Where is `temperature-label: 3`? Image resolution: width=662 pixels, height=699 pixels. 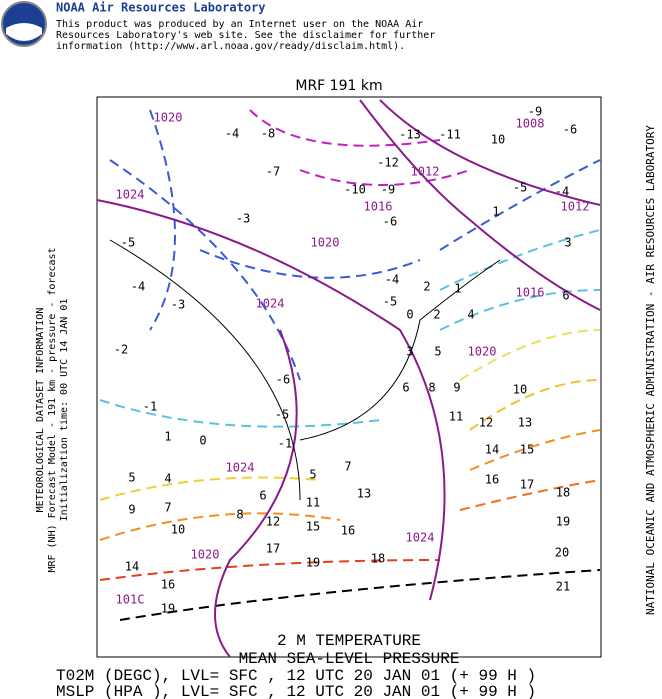
temperature-label: 3 is located at coordinates (409, 352).